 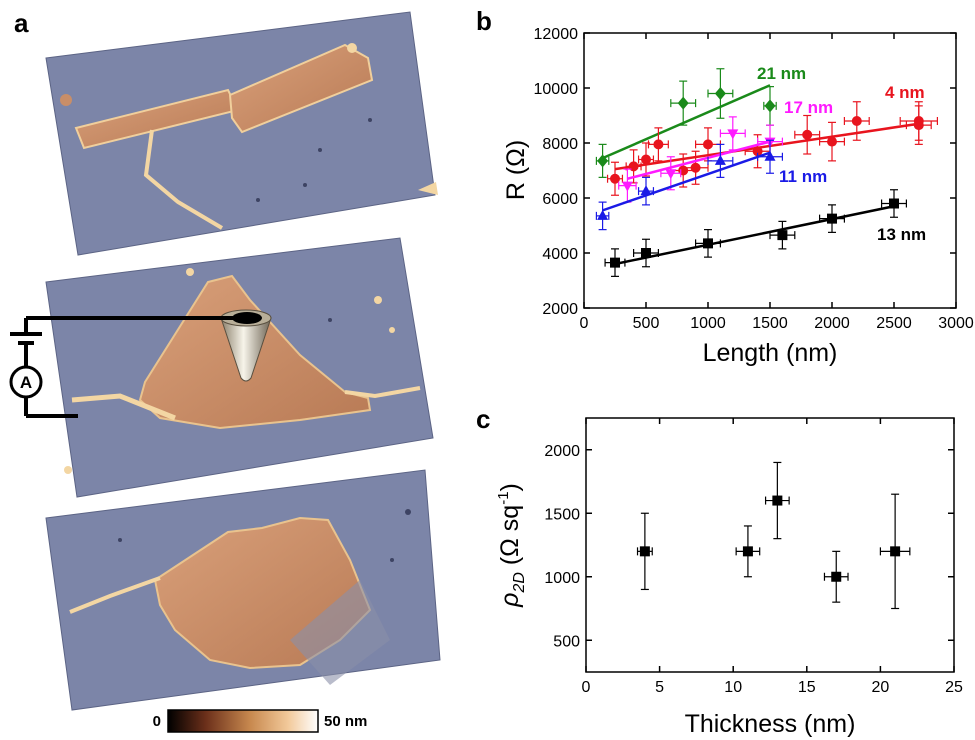 I want to click on chart-b-x-tick-label: 500, so click(x=646, y=323).